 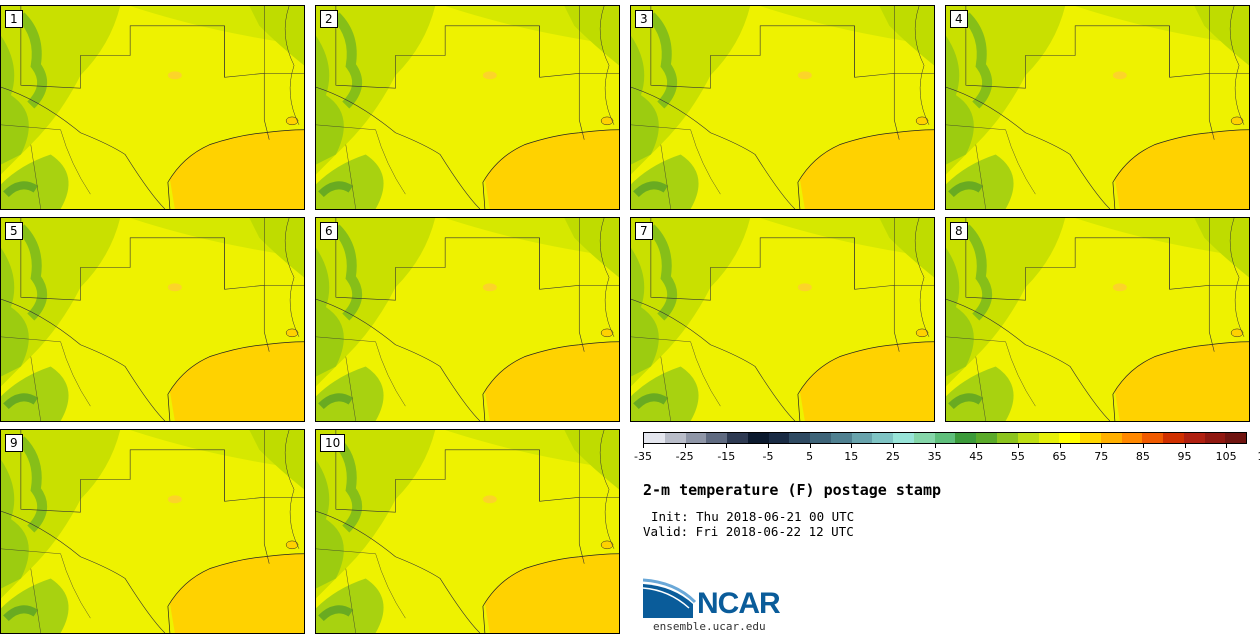 What do you see at coordinates (810, 456) in the screenshot?
I see `colorbar-tick-label: 5` at bounding box center [810, 456].